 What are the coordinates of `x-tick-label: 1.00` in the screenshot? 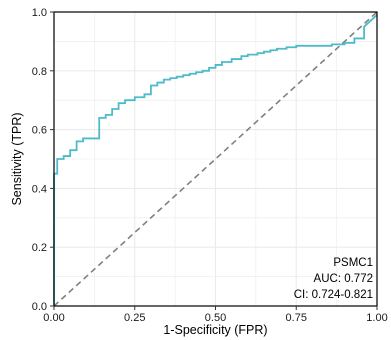 It's located at (376, 318).